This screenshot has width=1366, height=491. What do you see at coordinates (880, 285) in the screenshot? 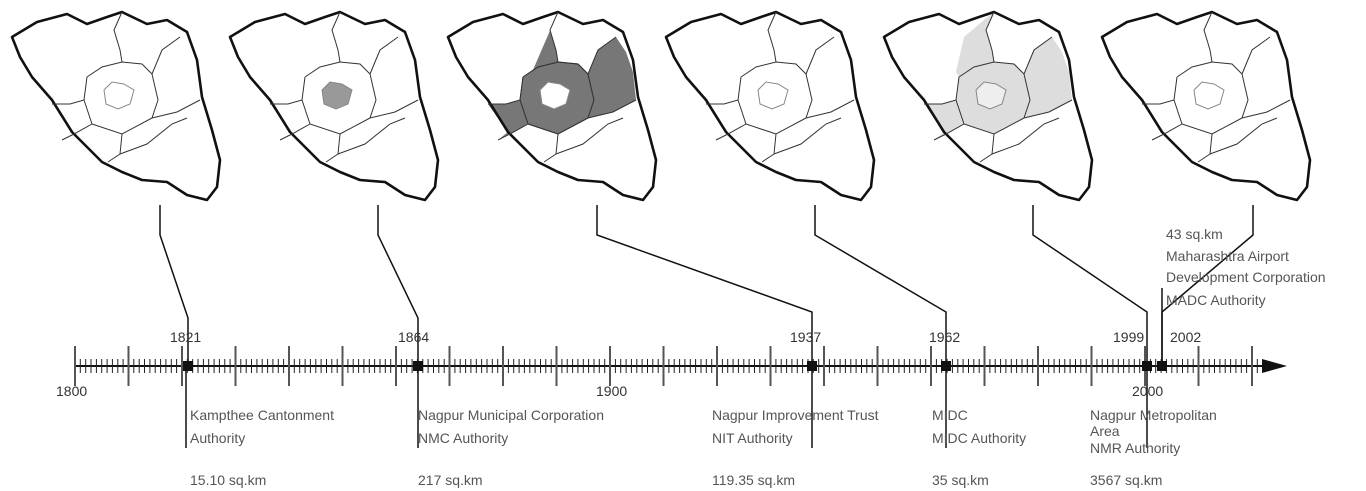
I see `connector-1962` at bounding box center [880, 285].